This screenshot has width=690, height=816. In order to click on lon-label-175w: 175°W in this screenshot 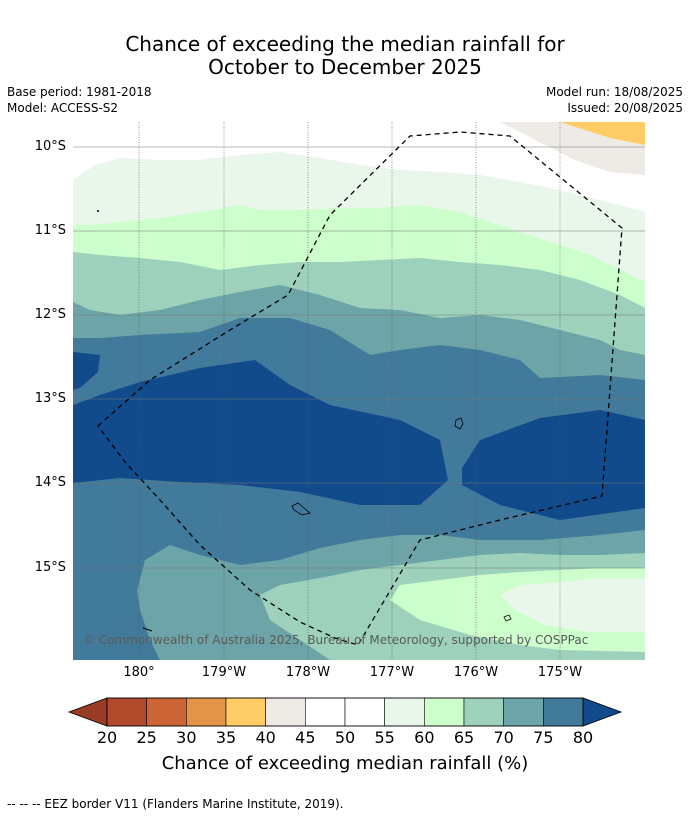, I will do `click(560, 672)`.